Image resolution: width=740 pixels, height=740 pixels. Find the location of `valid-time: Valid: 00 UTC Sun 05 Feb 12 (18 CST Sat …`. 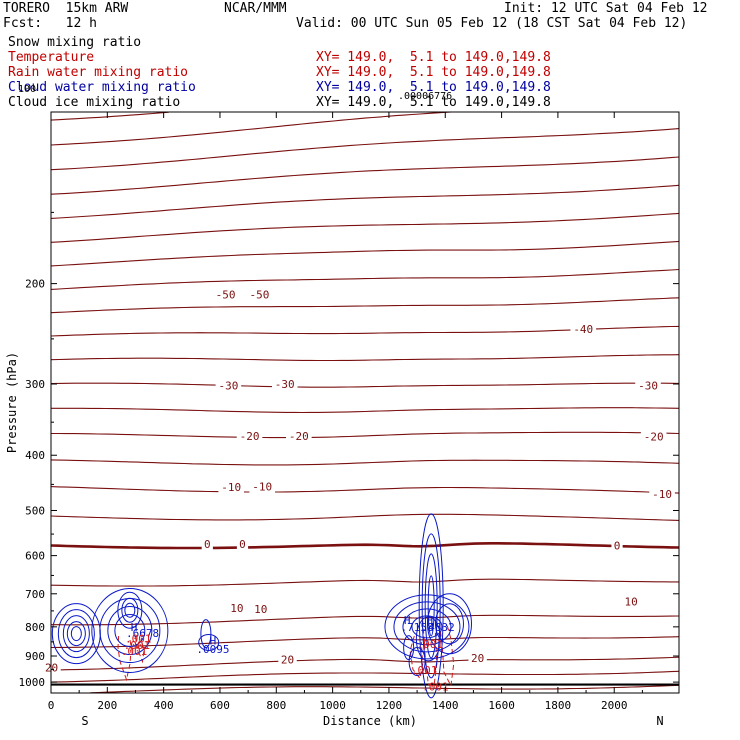

valid-time: Valid: 00 UTC Sun 05 Feb 12 (18 CST Sat … is located at coordinates (492, 23).